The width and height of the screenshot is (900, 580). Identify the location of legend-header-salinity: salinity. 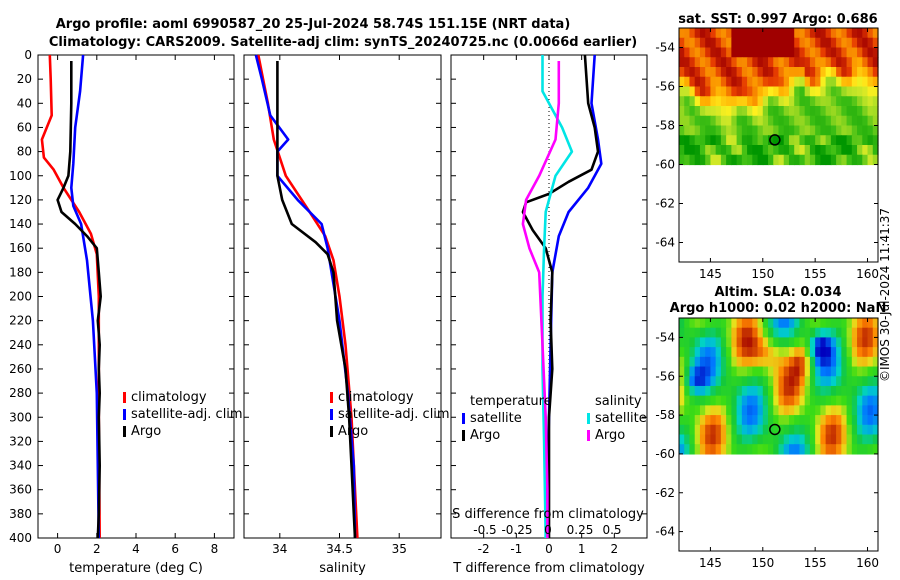
(618, 401).